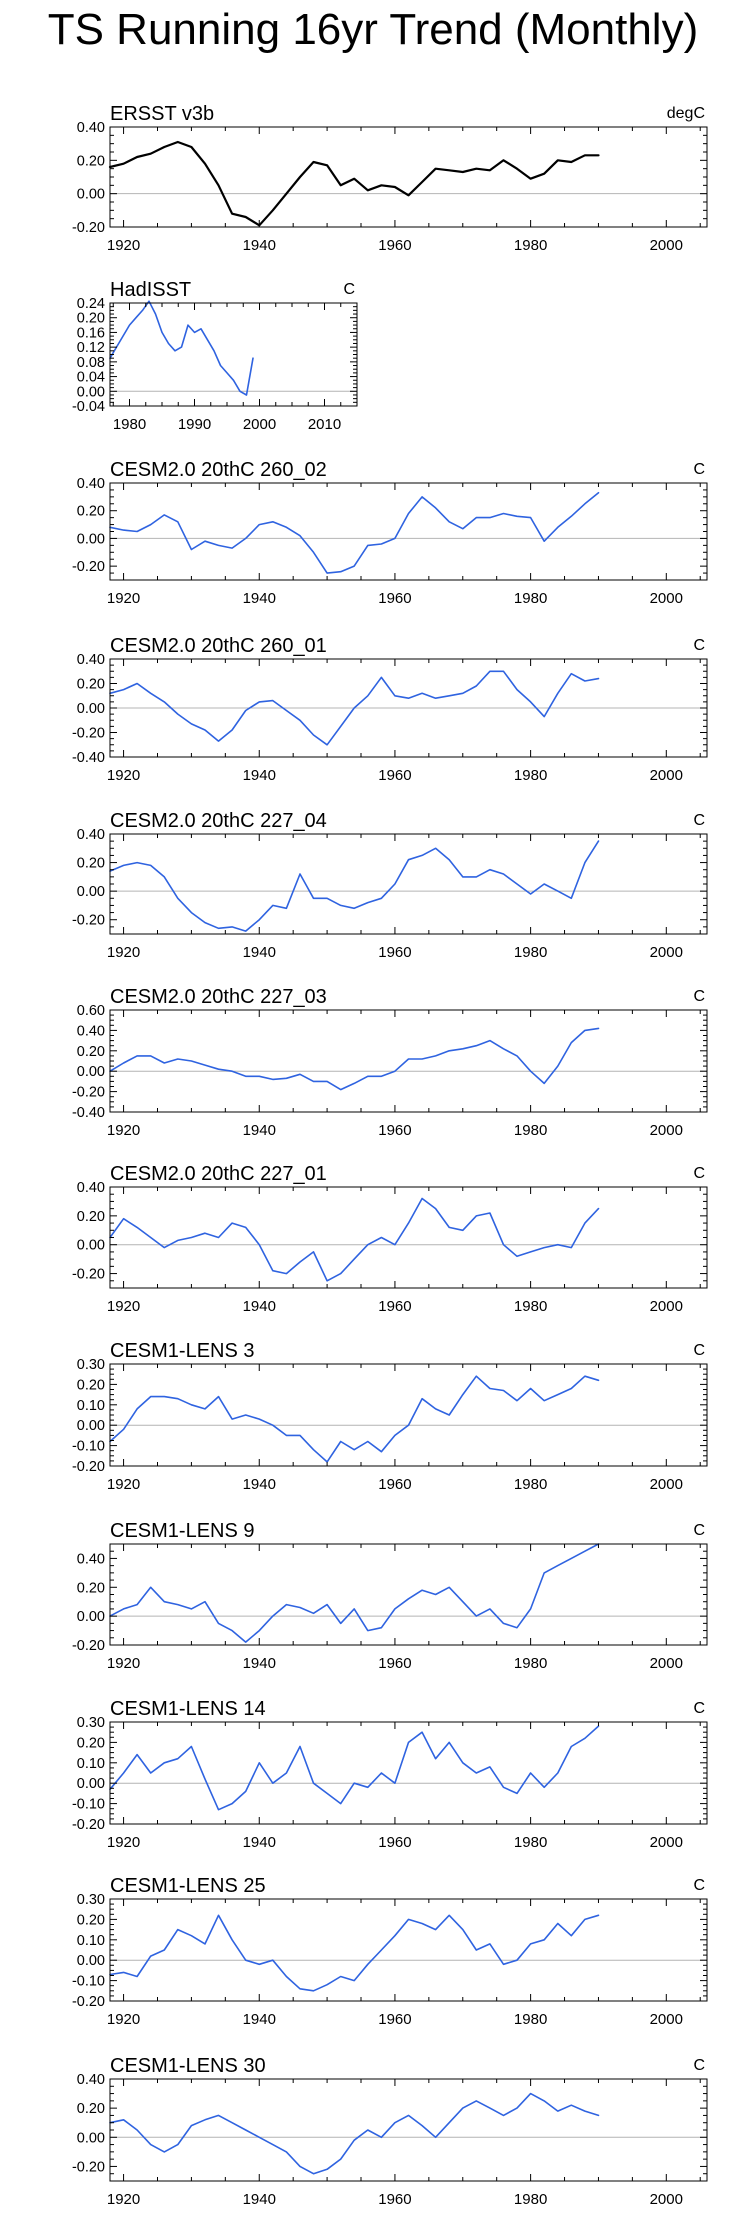 The width and height of the screenshot is (746, 2219). I want to click on panel-units: degC, so click(686, 113).